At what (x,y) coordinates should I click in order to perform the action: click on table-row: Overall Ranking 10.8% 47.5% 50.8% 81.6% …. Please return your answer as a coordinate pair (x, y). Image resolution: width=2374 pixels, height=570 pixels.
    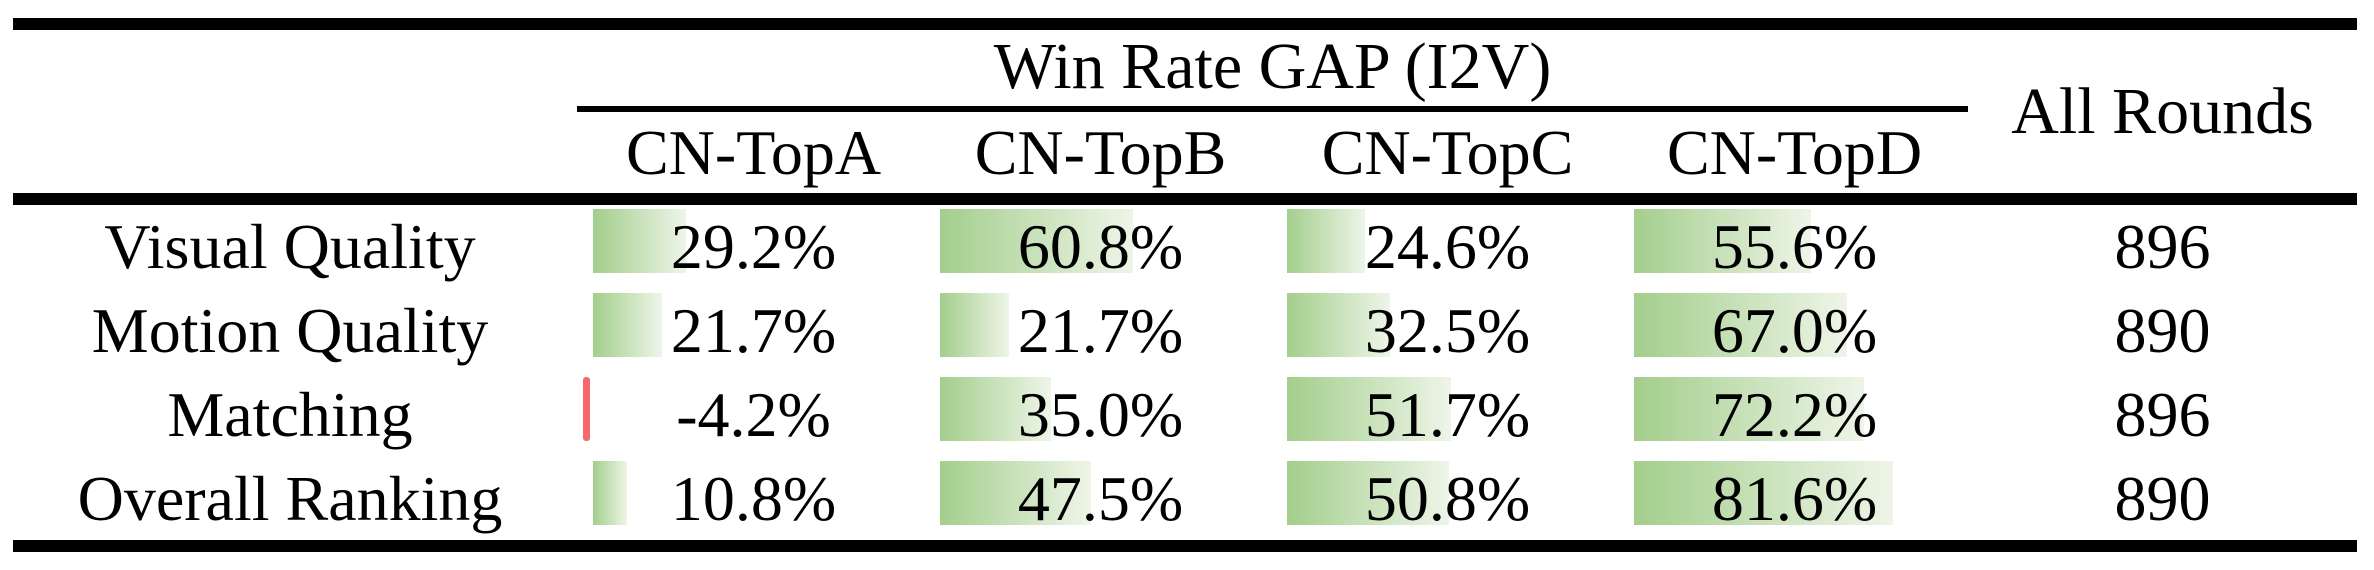
    Looking at the image, I should click on (1187, 499).